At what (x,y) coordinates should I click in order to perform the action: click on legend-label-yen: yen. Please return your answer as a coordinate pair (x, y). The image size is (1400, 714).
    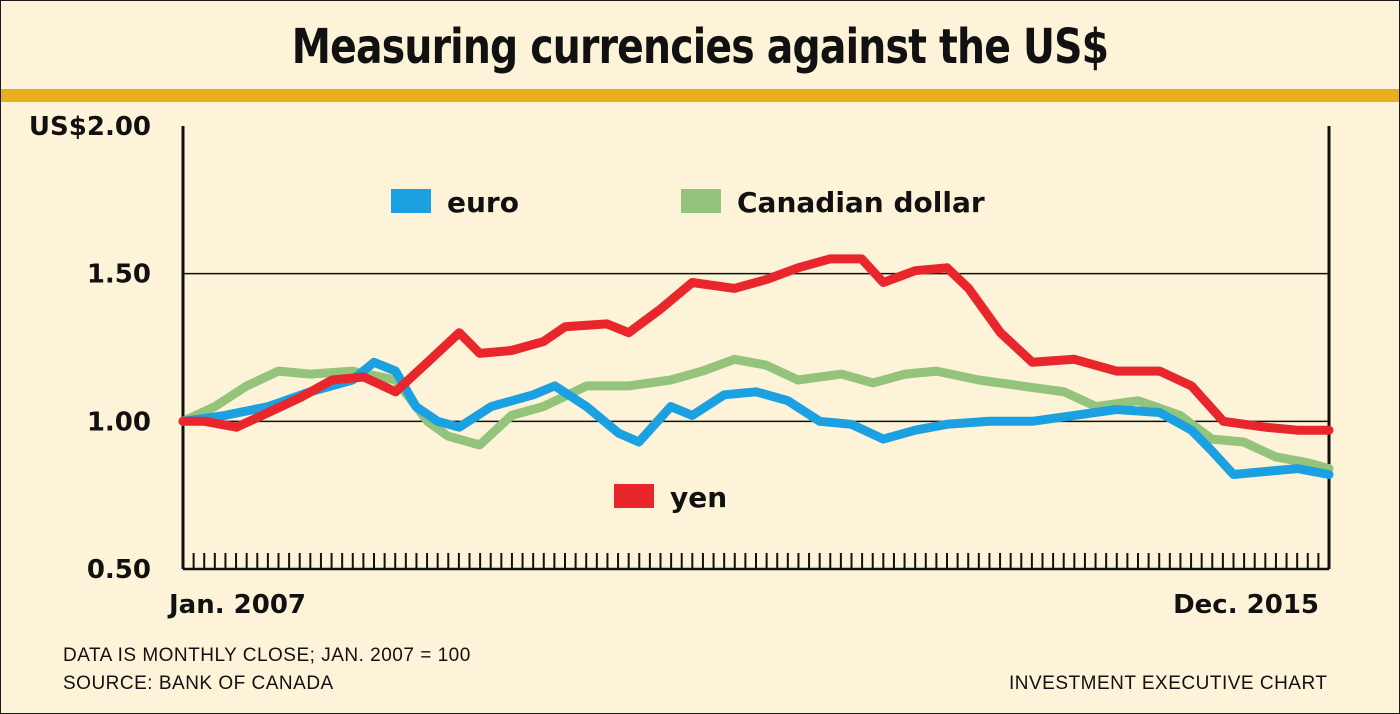
    Looking at the image, I should click on (698, 497).